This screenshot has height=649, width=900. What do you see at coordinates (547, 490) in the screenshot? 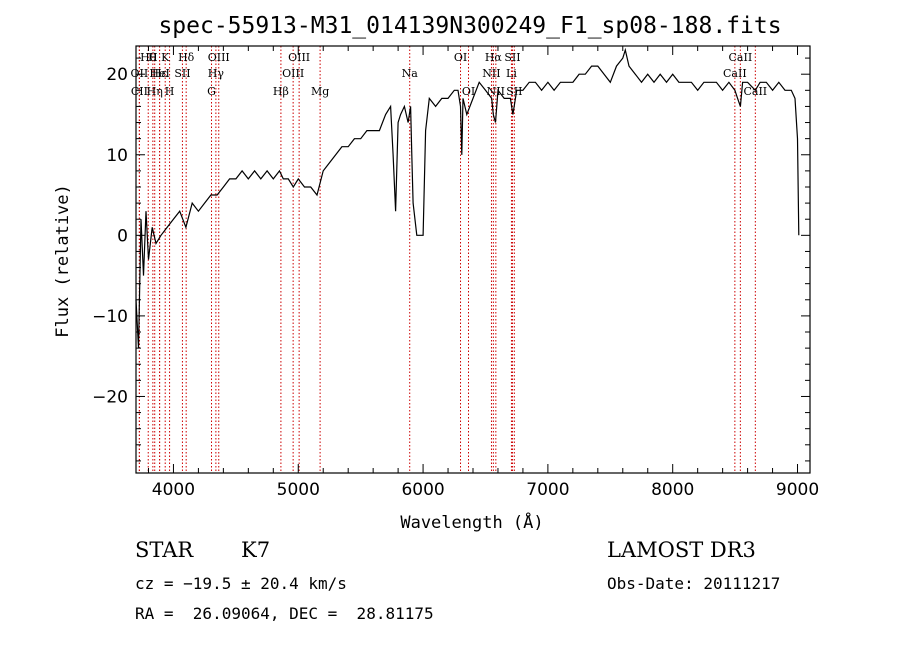
I see `x-tick-label: 7000` at bounding box center [547, 490].